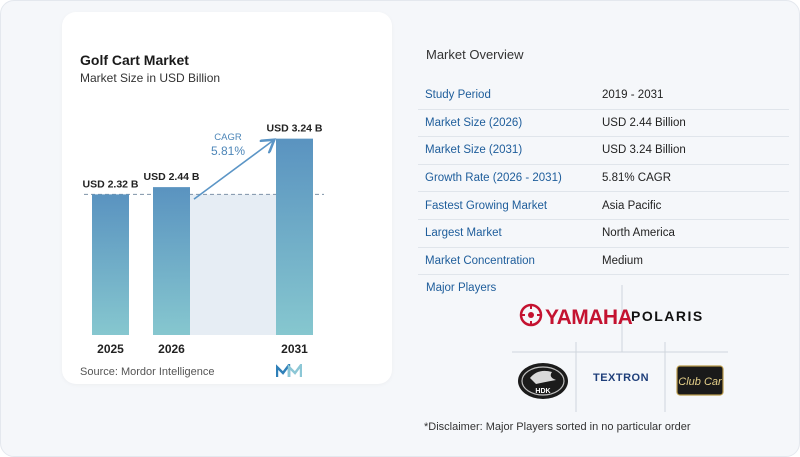 The height and width of the screenshot is (457, 800). I want to click on bar-2025, so click(110, 264).